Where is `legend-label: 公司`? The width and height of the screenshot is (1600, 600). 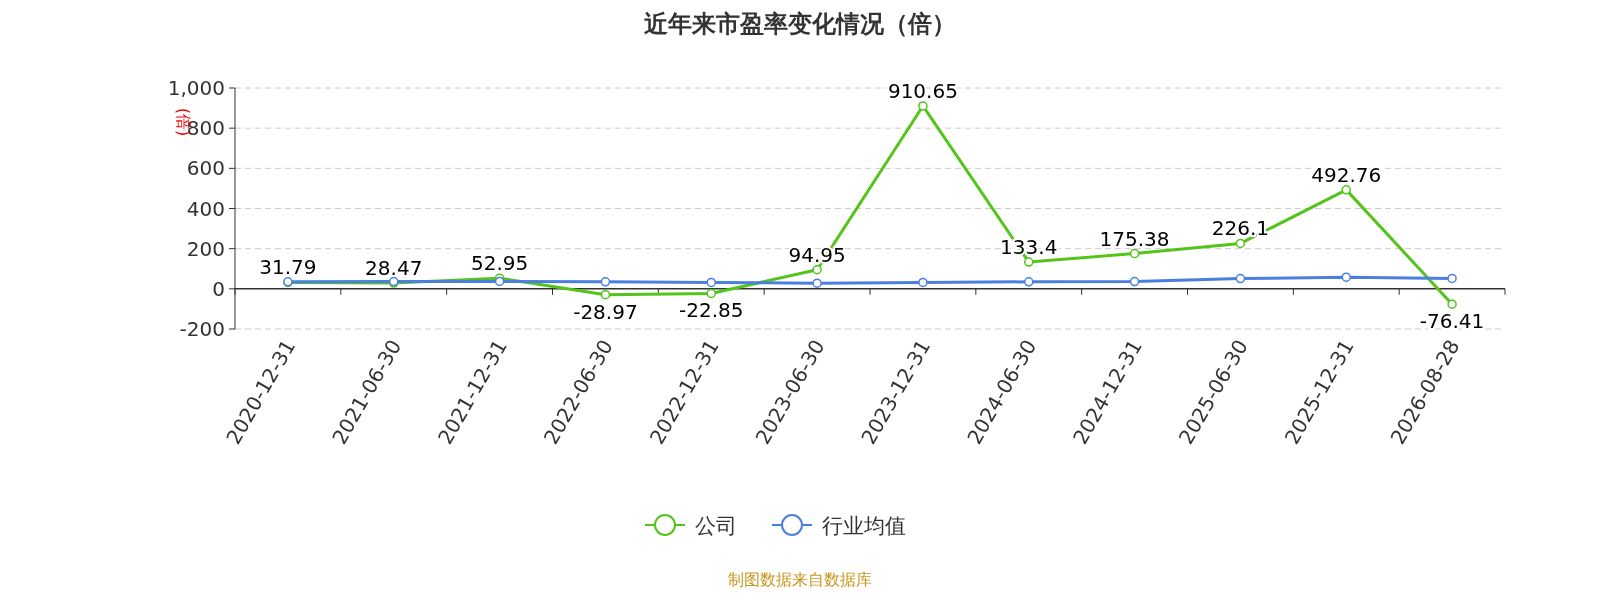 legend-label: 公司 is located at coordinates (716, 526).